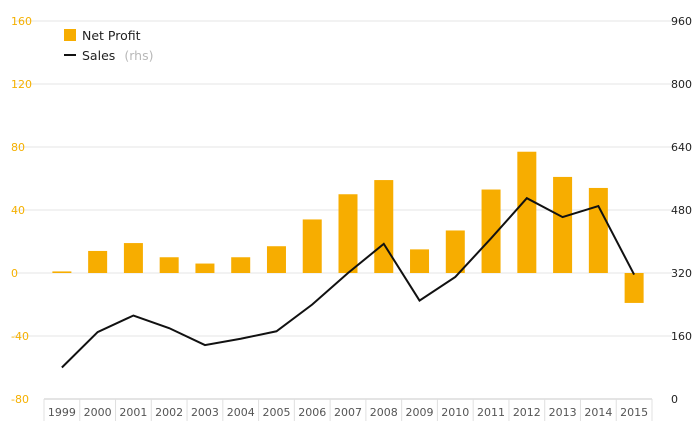 This screenshot has width=700, height=433. Describe the element at coordinates (681, 273) in the screenshot. I see `y-right-tick-label: 320` at that location.